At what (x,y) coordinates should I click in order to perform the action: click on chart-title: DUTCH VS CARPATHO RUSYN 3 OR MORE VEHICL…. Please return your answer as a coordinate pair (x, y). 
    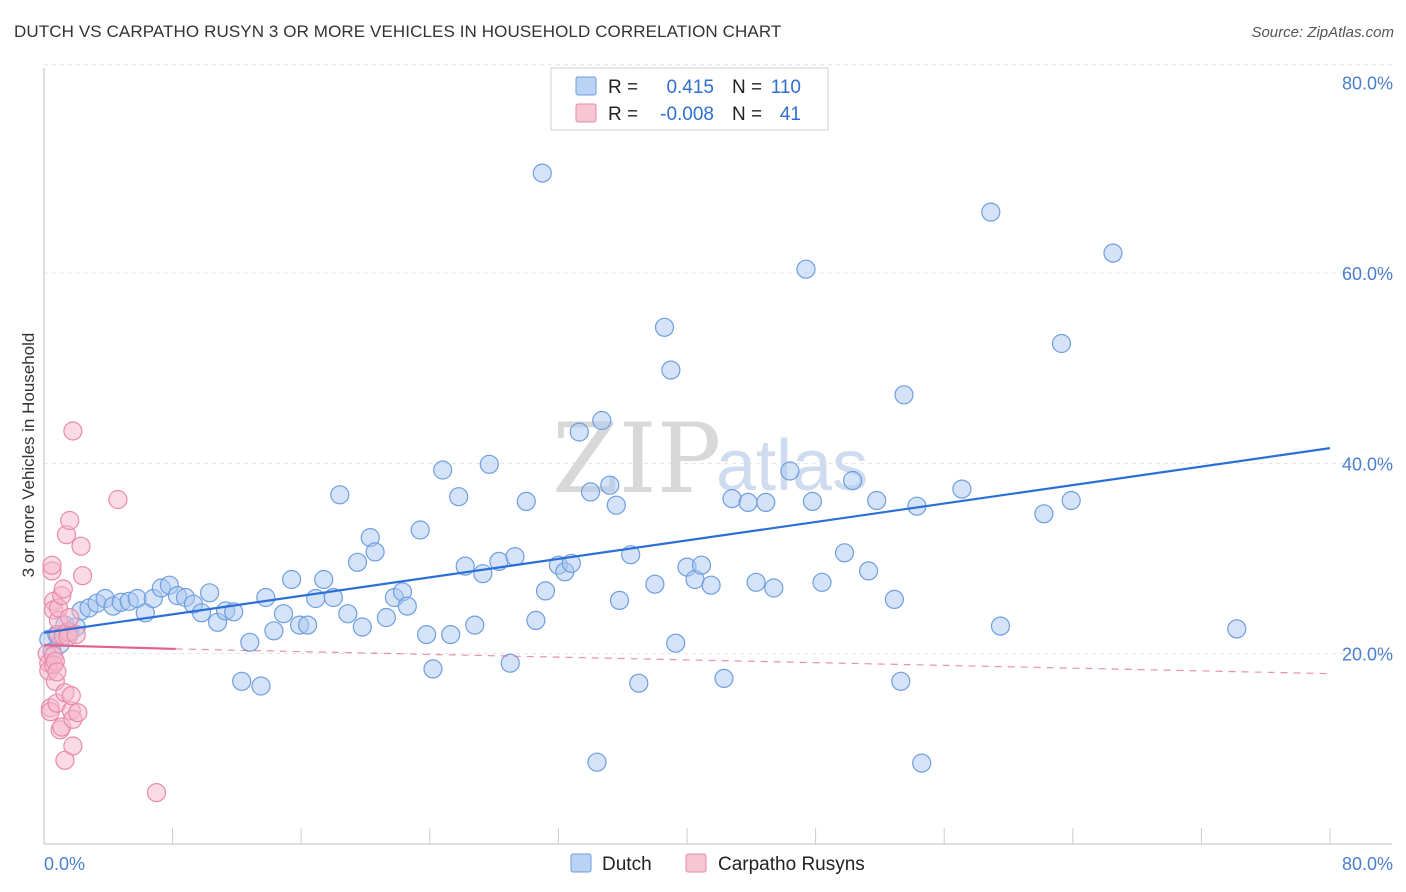
    Looking at the image, I should click on (398, 31).